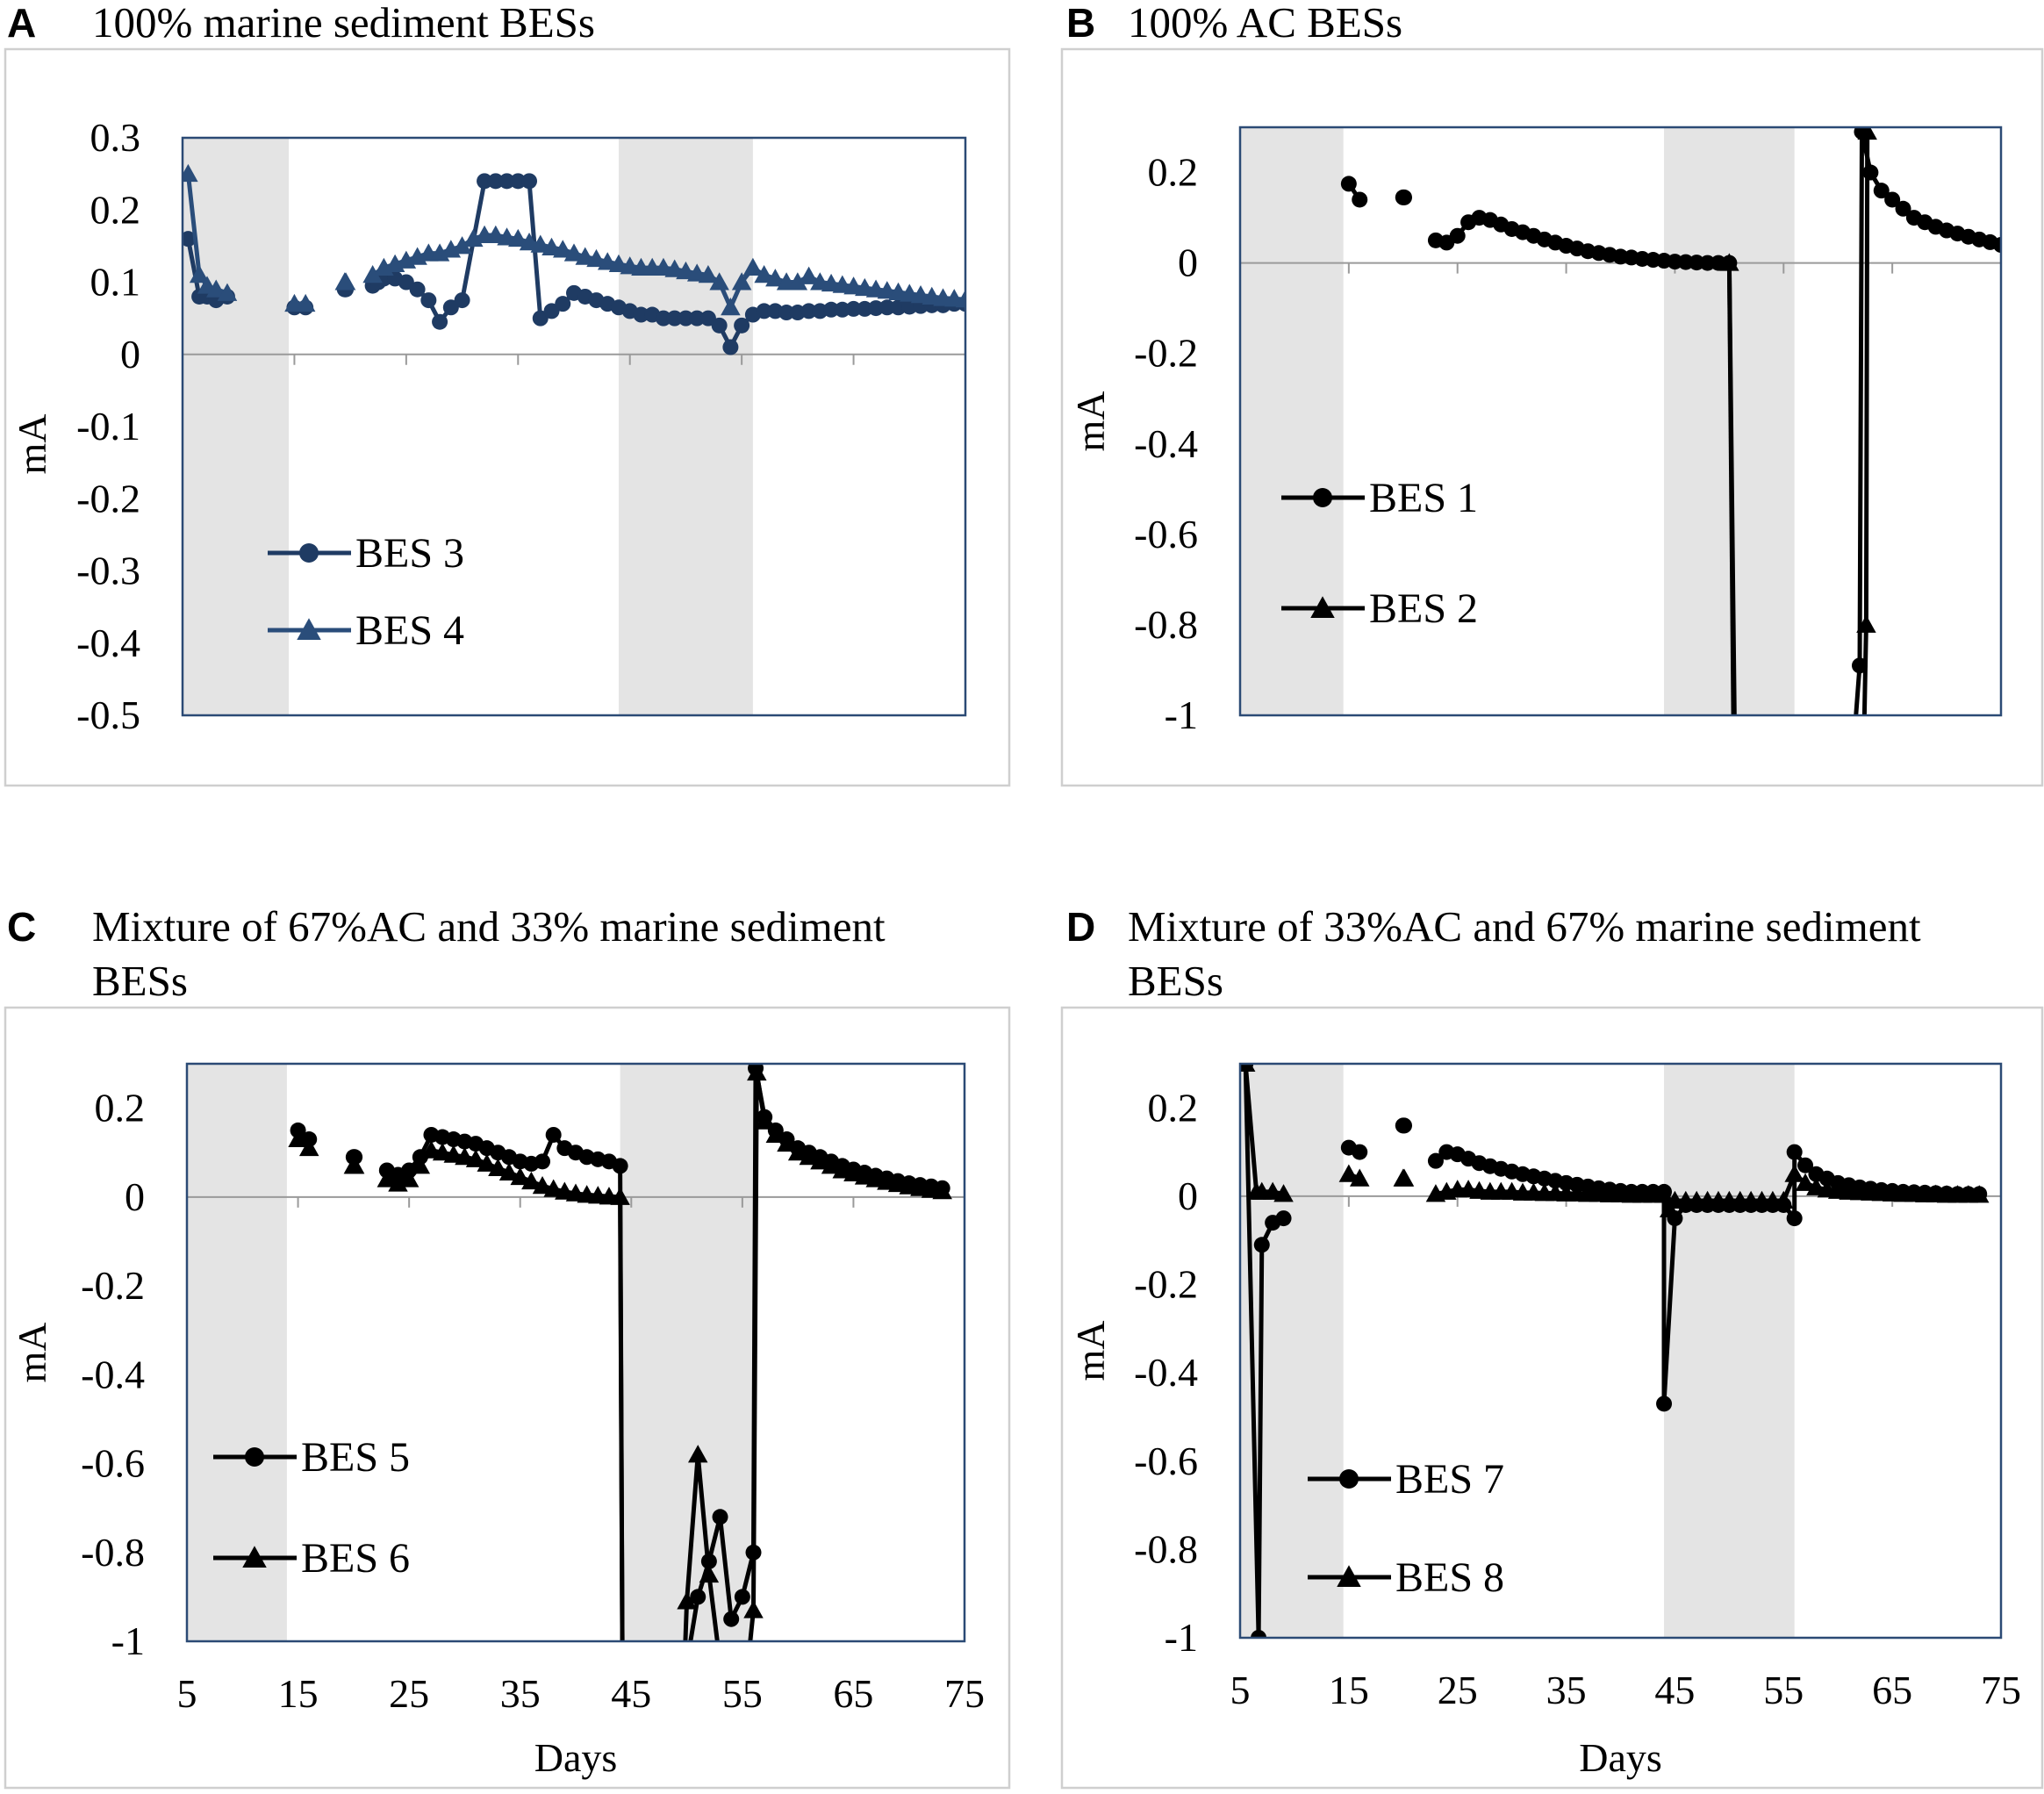 This screenshot has height=1794, width=2044. Describe the element at coordinates (965, 1694) in the screenshot. I see `x-tick-label: 75` at that location.